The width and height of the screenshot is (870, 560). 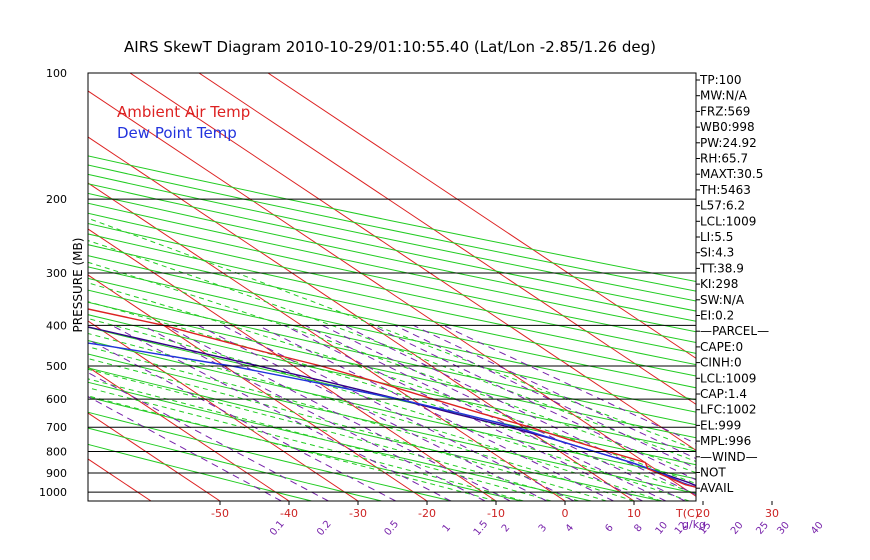 I want to click on mixing-ratio-label: 8, so click(x=638, y=528).